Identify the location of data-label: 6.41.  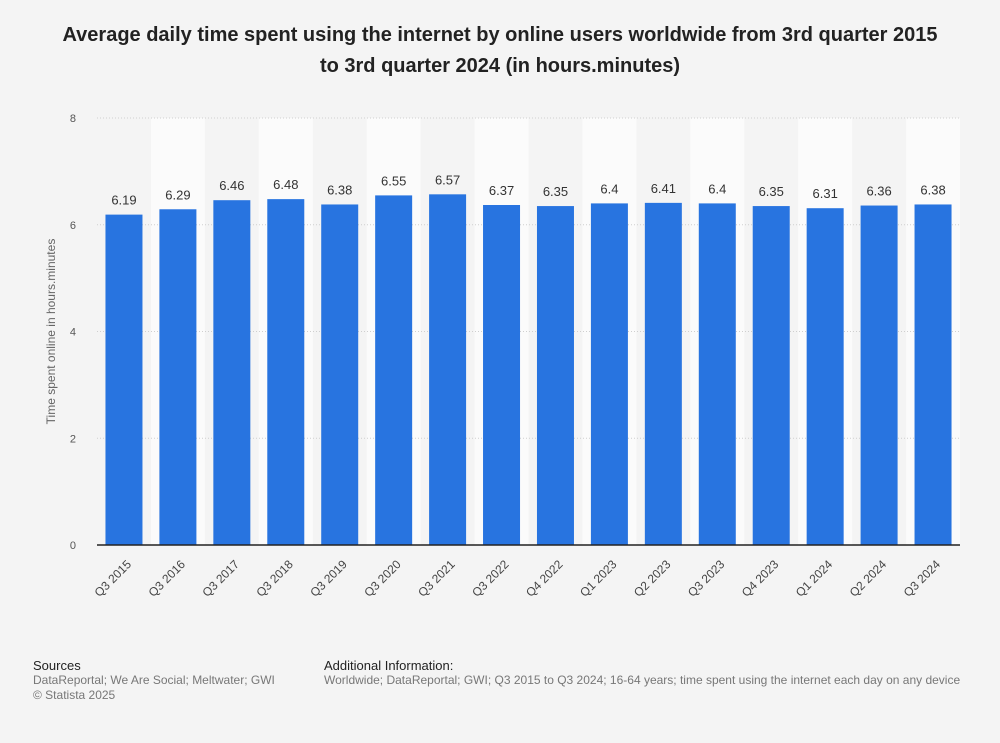
(663, 188).